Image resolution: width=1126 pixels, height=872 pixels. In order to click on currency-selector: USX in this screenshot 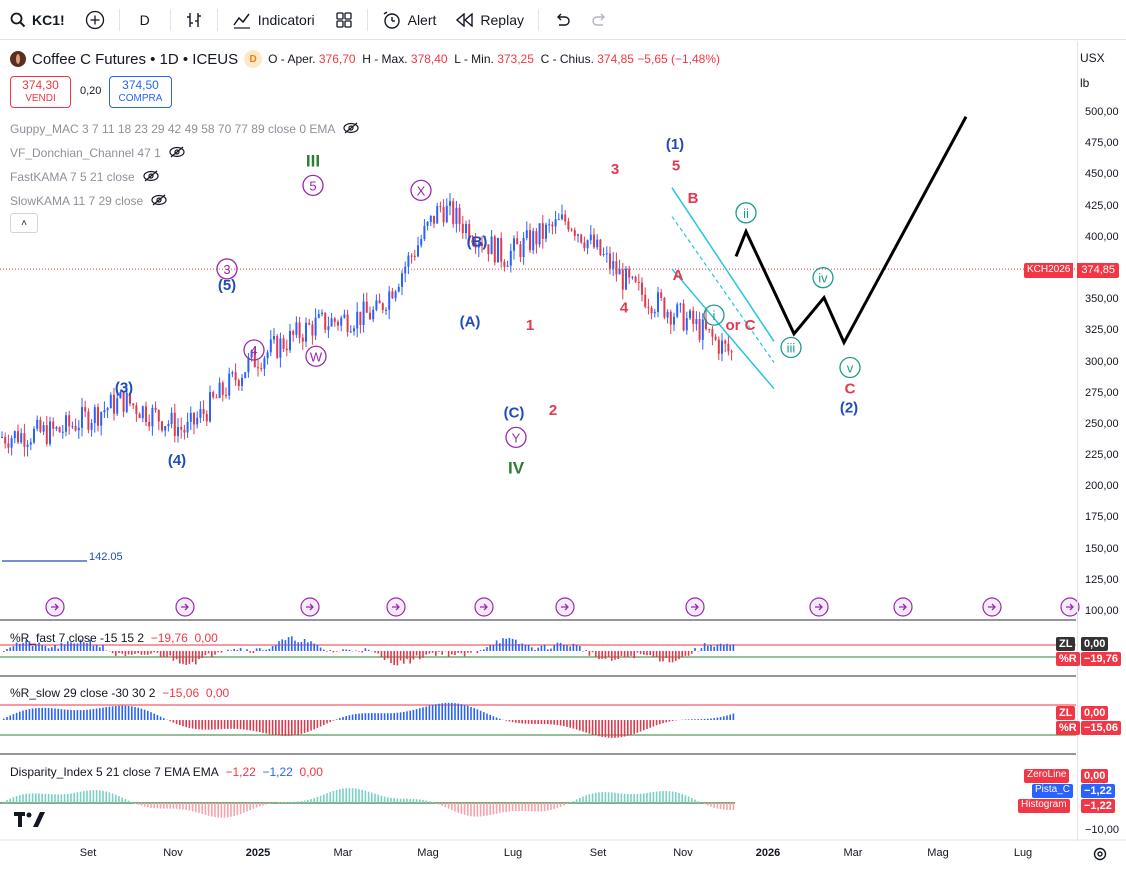, I will do `click(1092, 58)`.